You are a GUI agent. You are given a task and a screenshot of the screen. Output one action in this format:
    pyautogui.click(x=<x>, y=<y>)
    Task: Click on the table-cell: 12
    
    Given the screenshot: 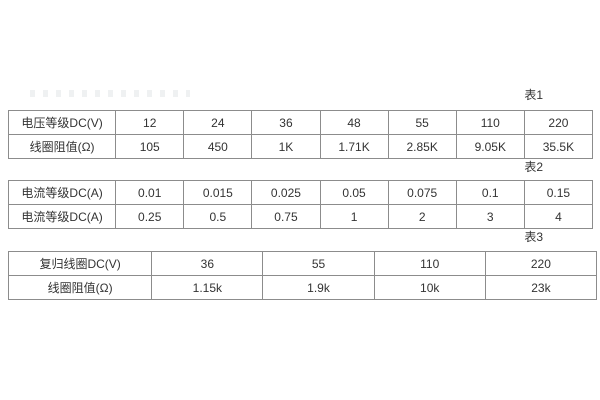 What is the action you would take?
    pyautogui.click(x=150, y=122)
    